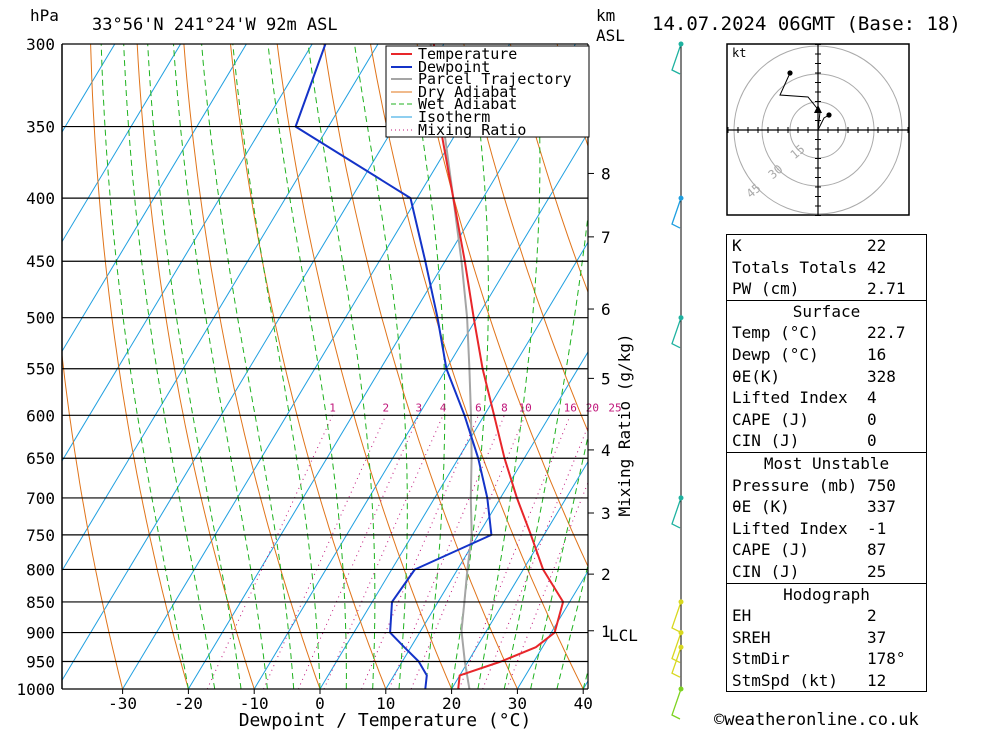 The width and height of the screenshot is (1000, 733). What do you see at coordinates (40, 318) in the screenshot?
I see `pressure-tick-label: 500` at bounding box center [40, 318].